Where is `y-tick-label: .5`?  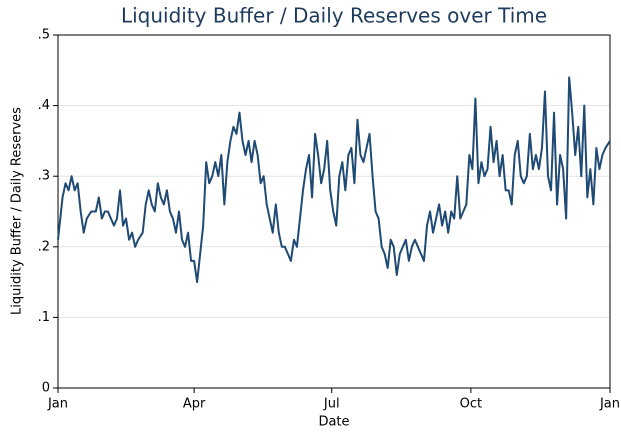
y-tick-label: .5 is located at coordinates (44, 35).